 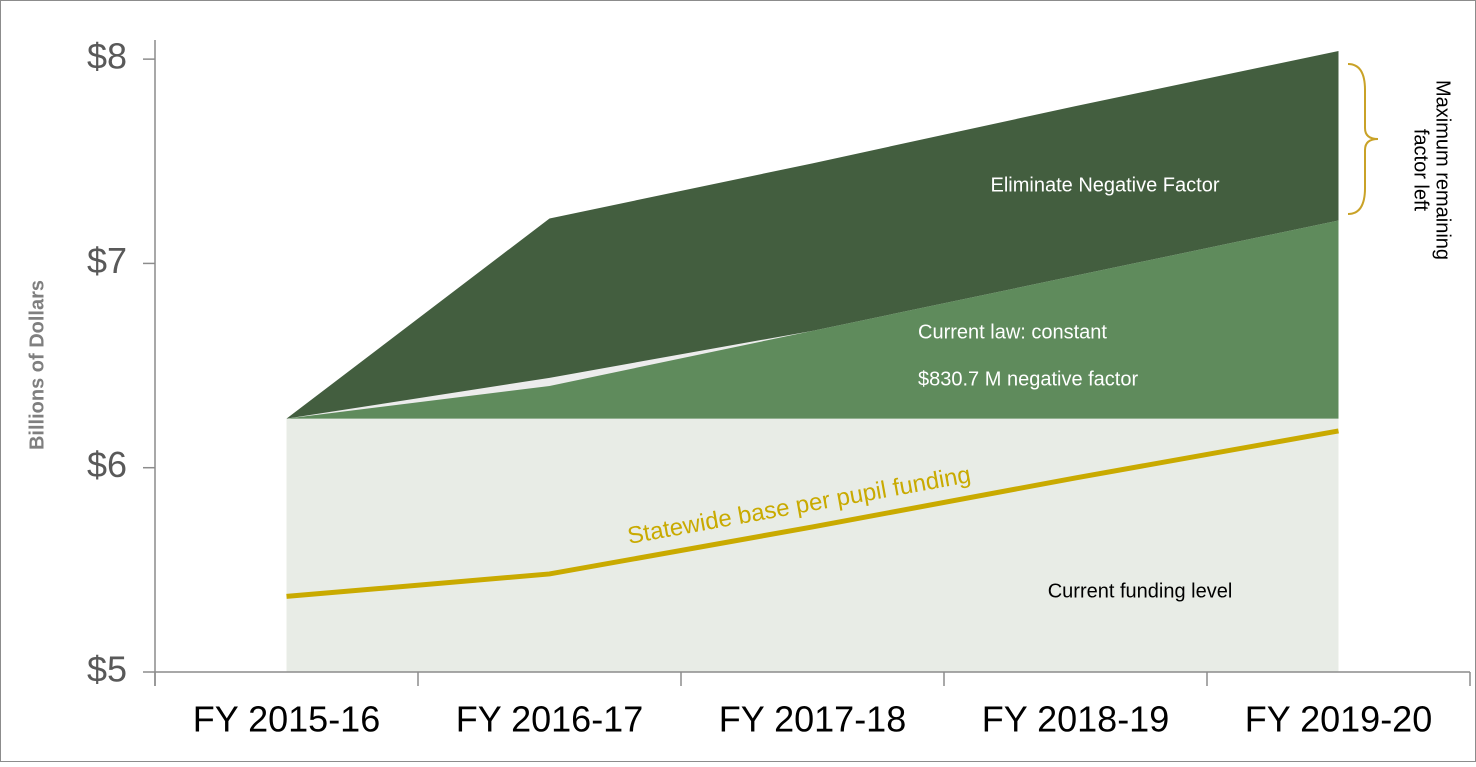 I want to click on series-label: Current law: constant, so click(x=1012, y=332).